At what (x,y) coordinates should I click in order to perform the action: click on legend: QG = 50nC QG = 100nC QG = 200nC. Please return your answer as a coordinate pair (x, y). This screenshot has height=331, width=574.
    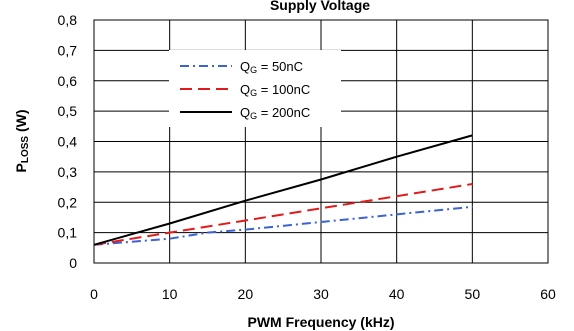
    Looking at the image, I should click on (255, 88).